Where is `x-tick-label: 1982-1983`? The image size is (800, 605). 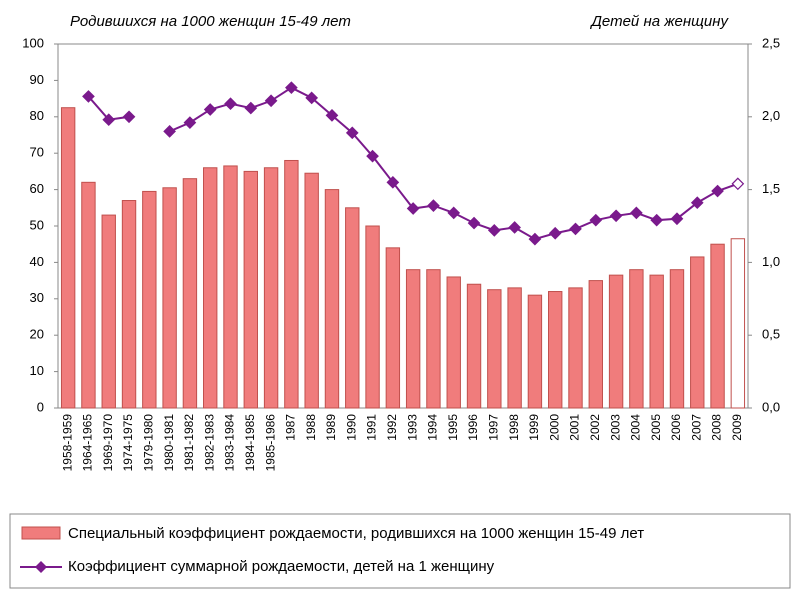
x-tick-label: 1982-1983 is located at coordinates (209, 443).